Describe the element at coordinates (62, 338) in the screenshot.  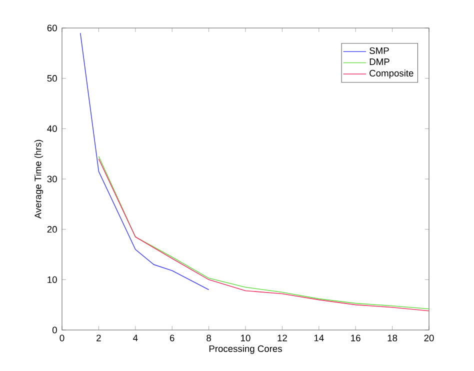
I see `x-tick-label: 0` at that location.